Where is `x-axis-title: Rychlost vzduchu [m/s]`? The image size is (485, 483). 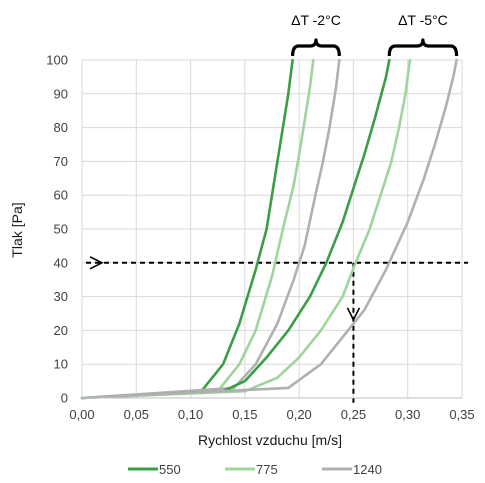 x-axis-title: Rychlost vzduchu [m/s] is located at coordinates (270, 440).